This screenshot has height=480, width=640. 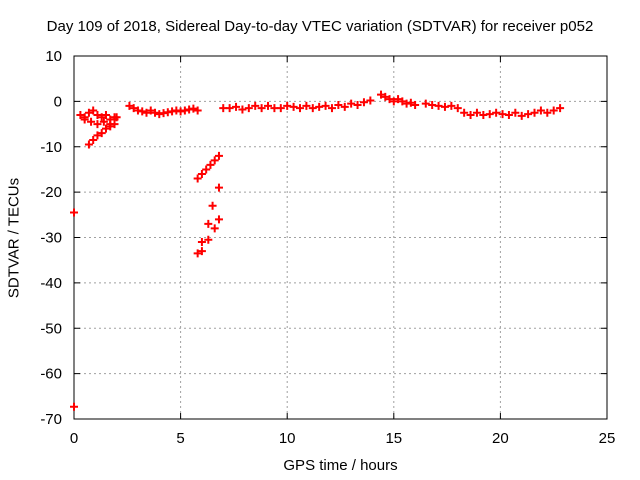 I want to click on x-tick-label: 25, so click(x=607, y=438).